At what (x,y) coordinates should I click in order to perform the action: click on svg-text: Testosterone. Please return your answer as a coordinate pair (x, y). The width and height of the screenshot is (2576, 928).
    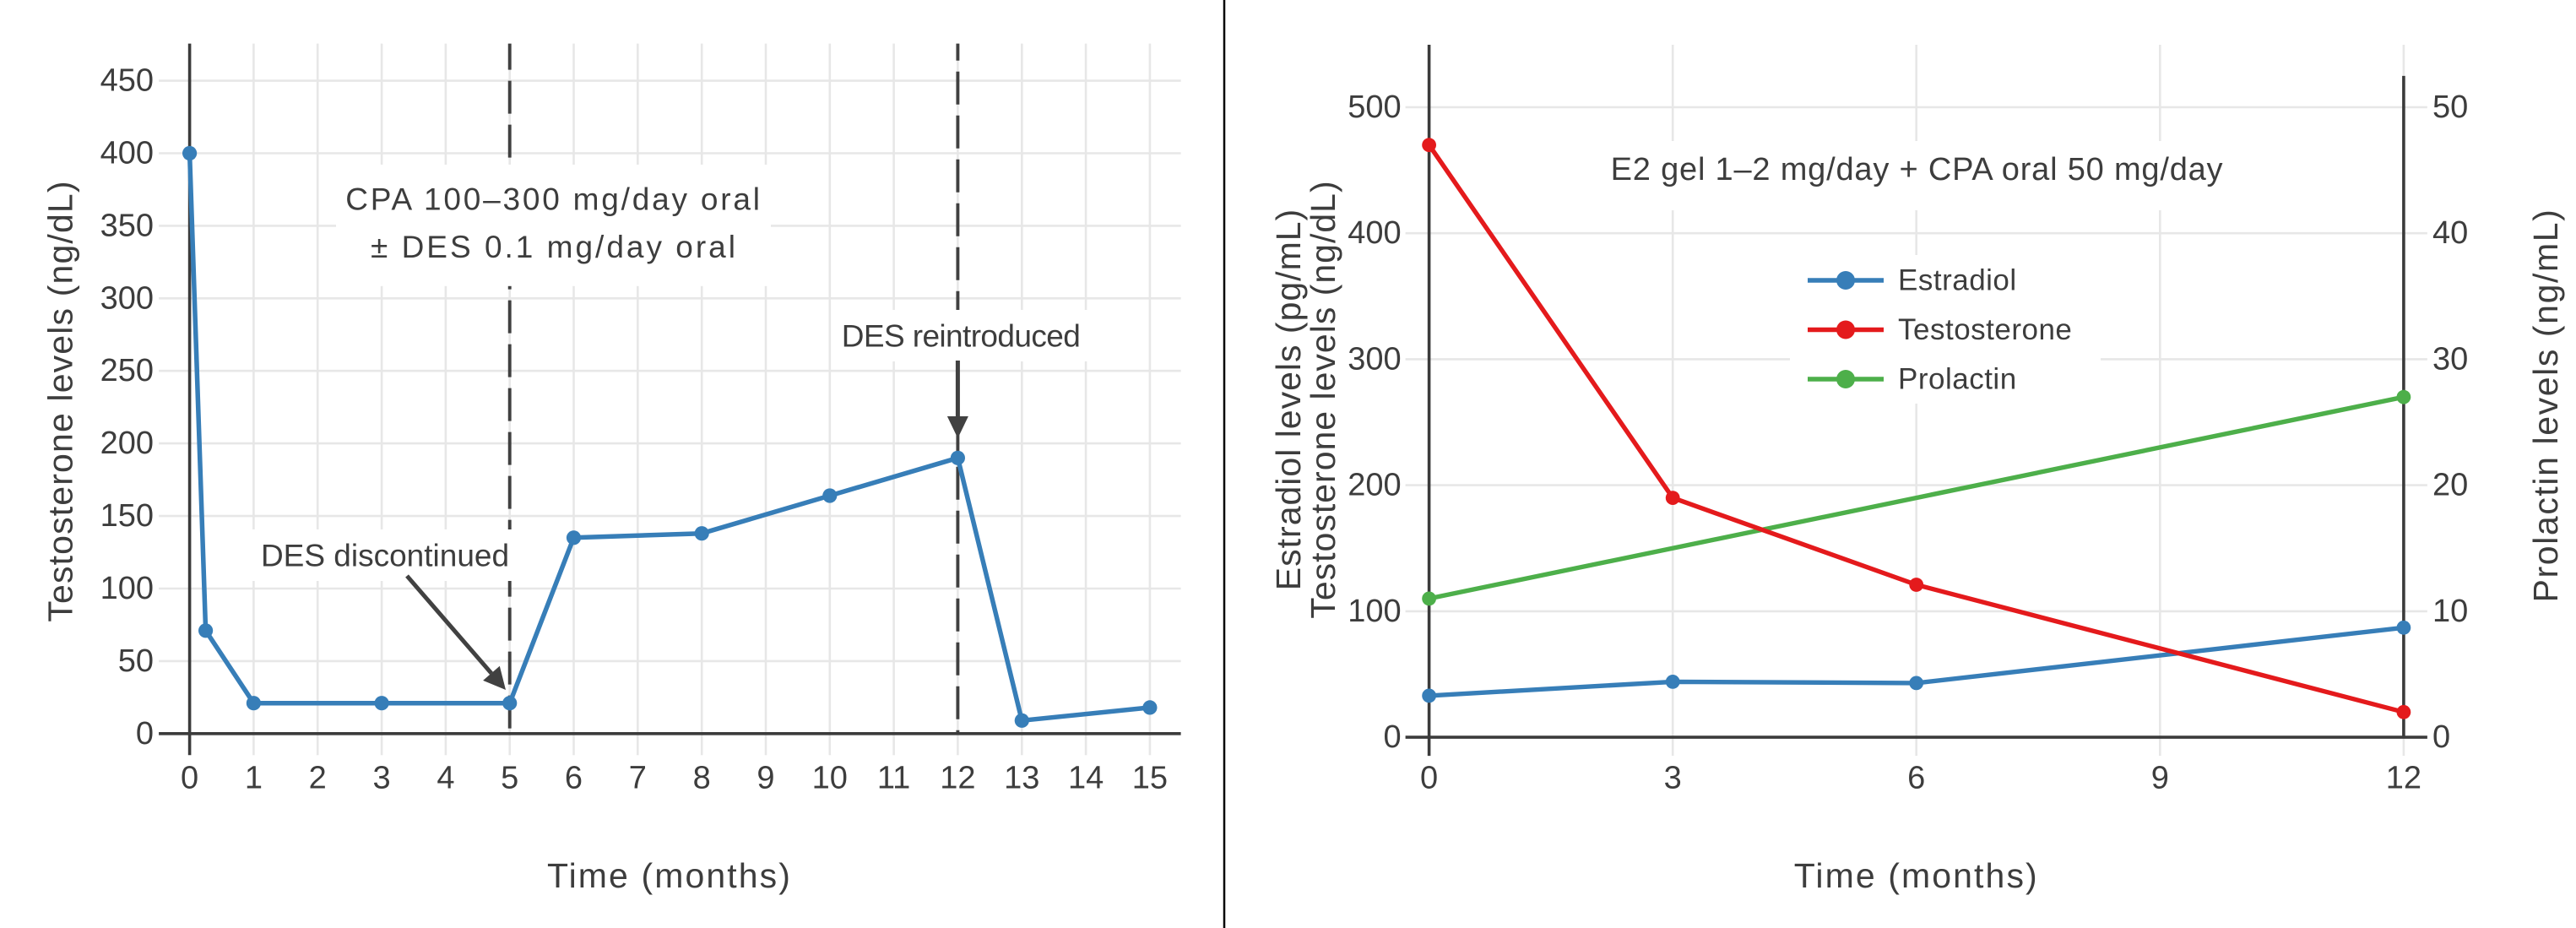
    Looking at the image, I should click on (1985, 329).